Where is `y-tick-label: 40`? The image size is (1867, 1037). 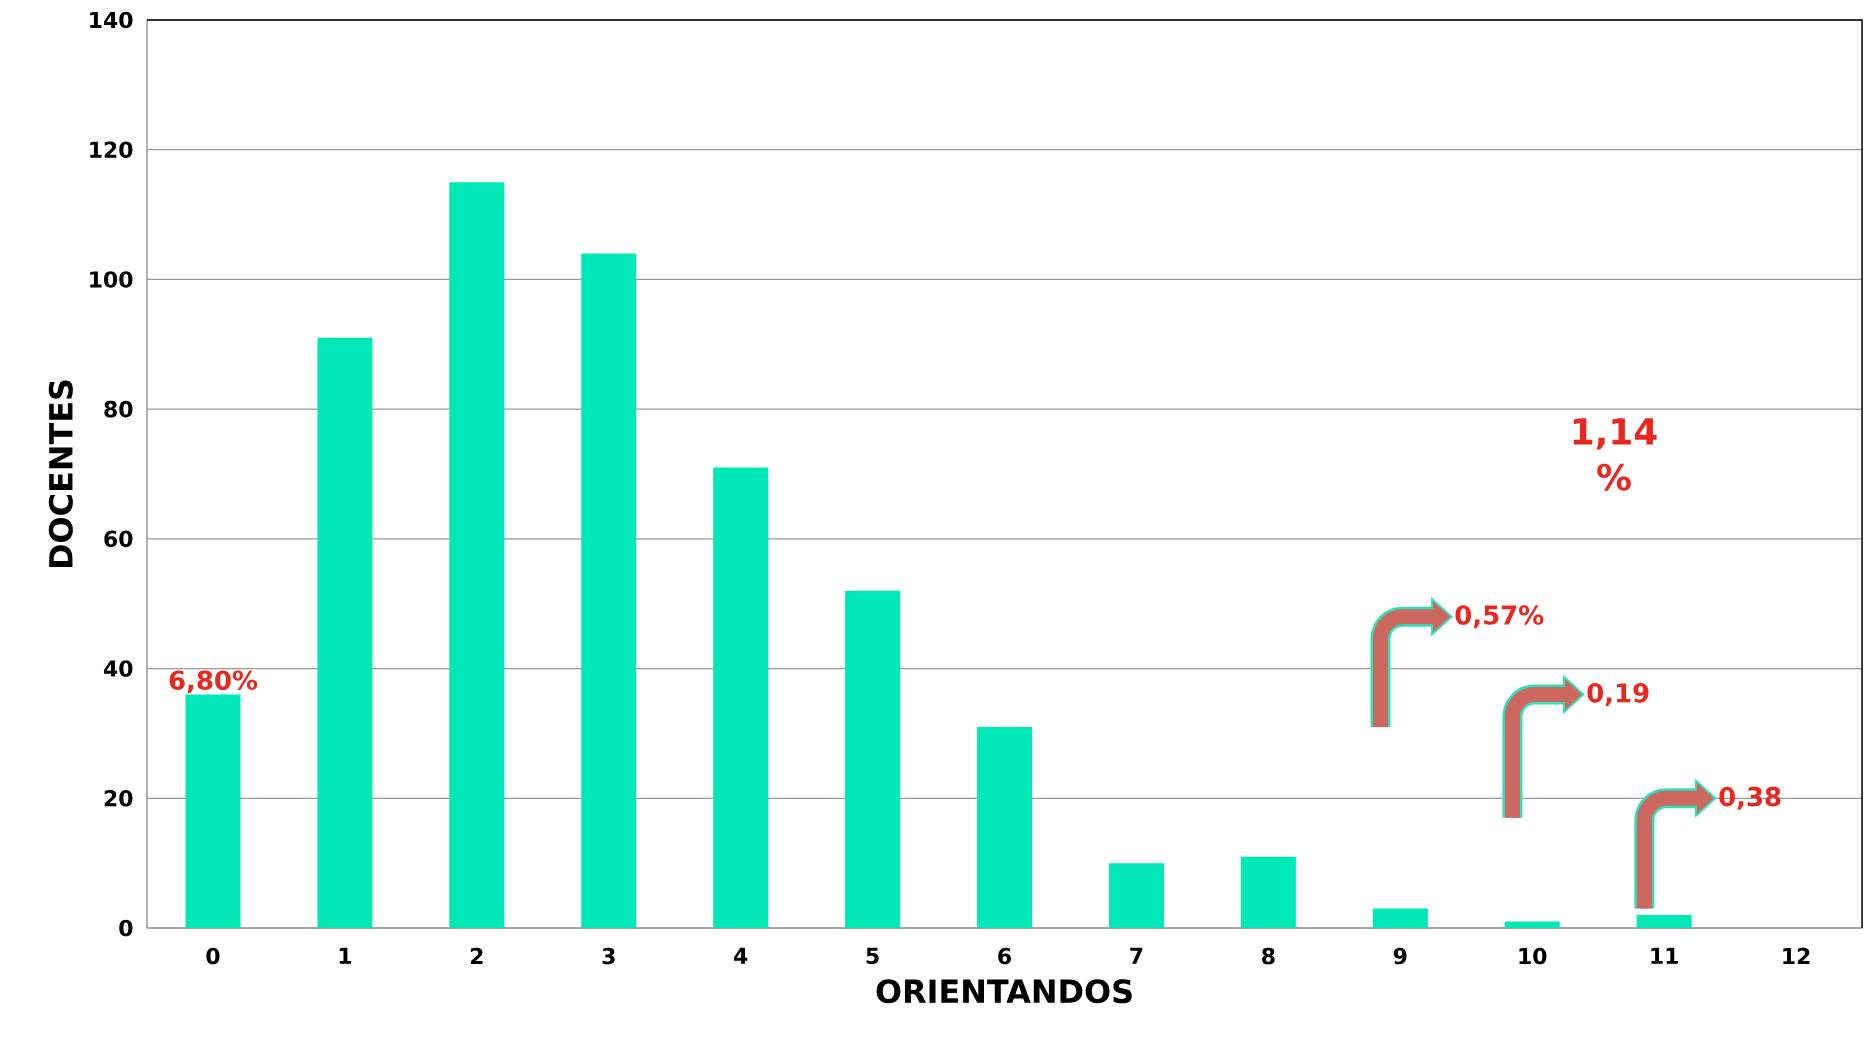 y-tick-label: 40 is located at coordinates (118, 668).